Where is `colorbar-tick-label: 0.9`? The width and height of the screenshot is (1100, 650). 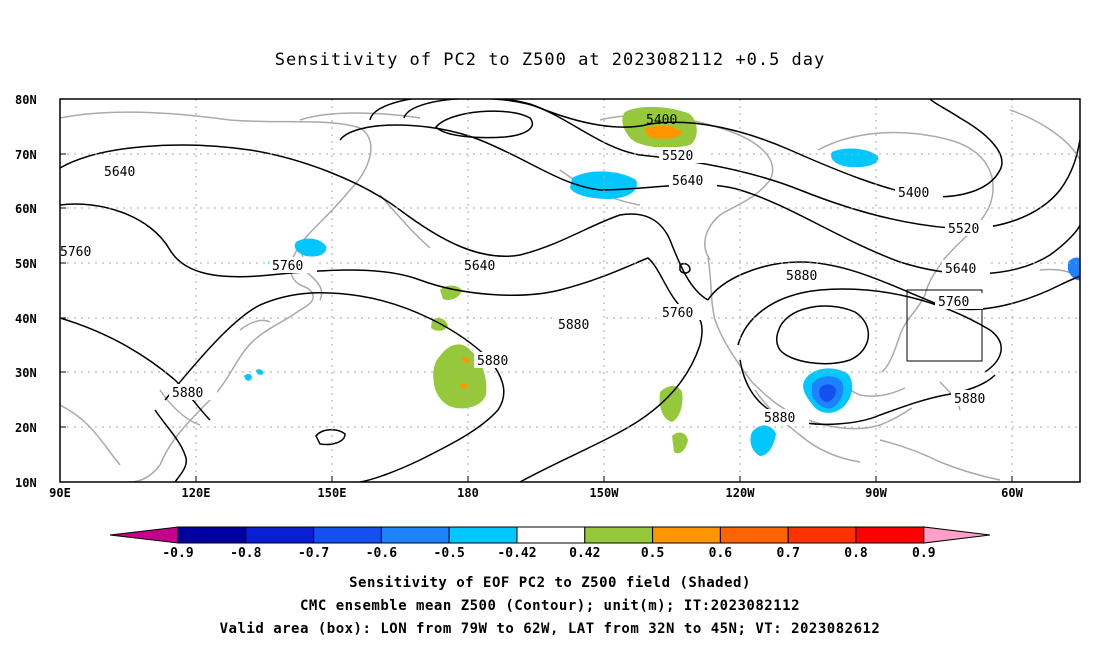 colorbar-tick-label: 0.9 is located at coordinates (923, 553).